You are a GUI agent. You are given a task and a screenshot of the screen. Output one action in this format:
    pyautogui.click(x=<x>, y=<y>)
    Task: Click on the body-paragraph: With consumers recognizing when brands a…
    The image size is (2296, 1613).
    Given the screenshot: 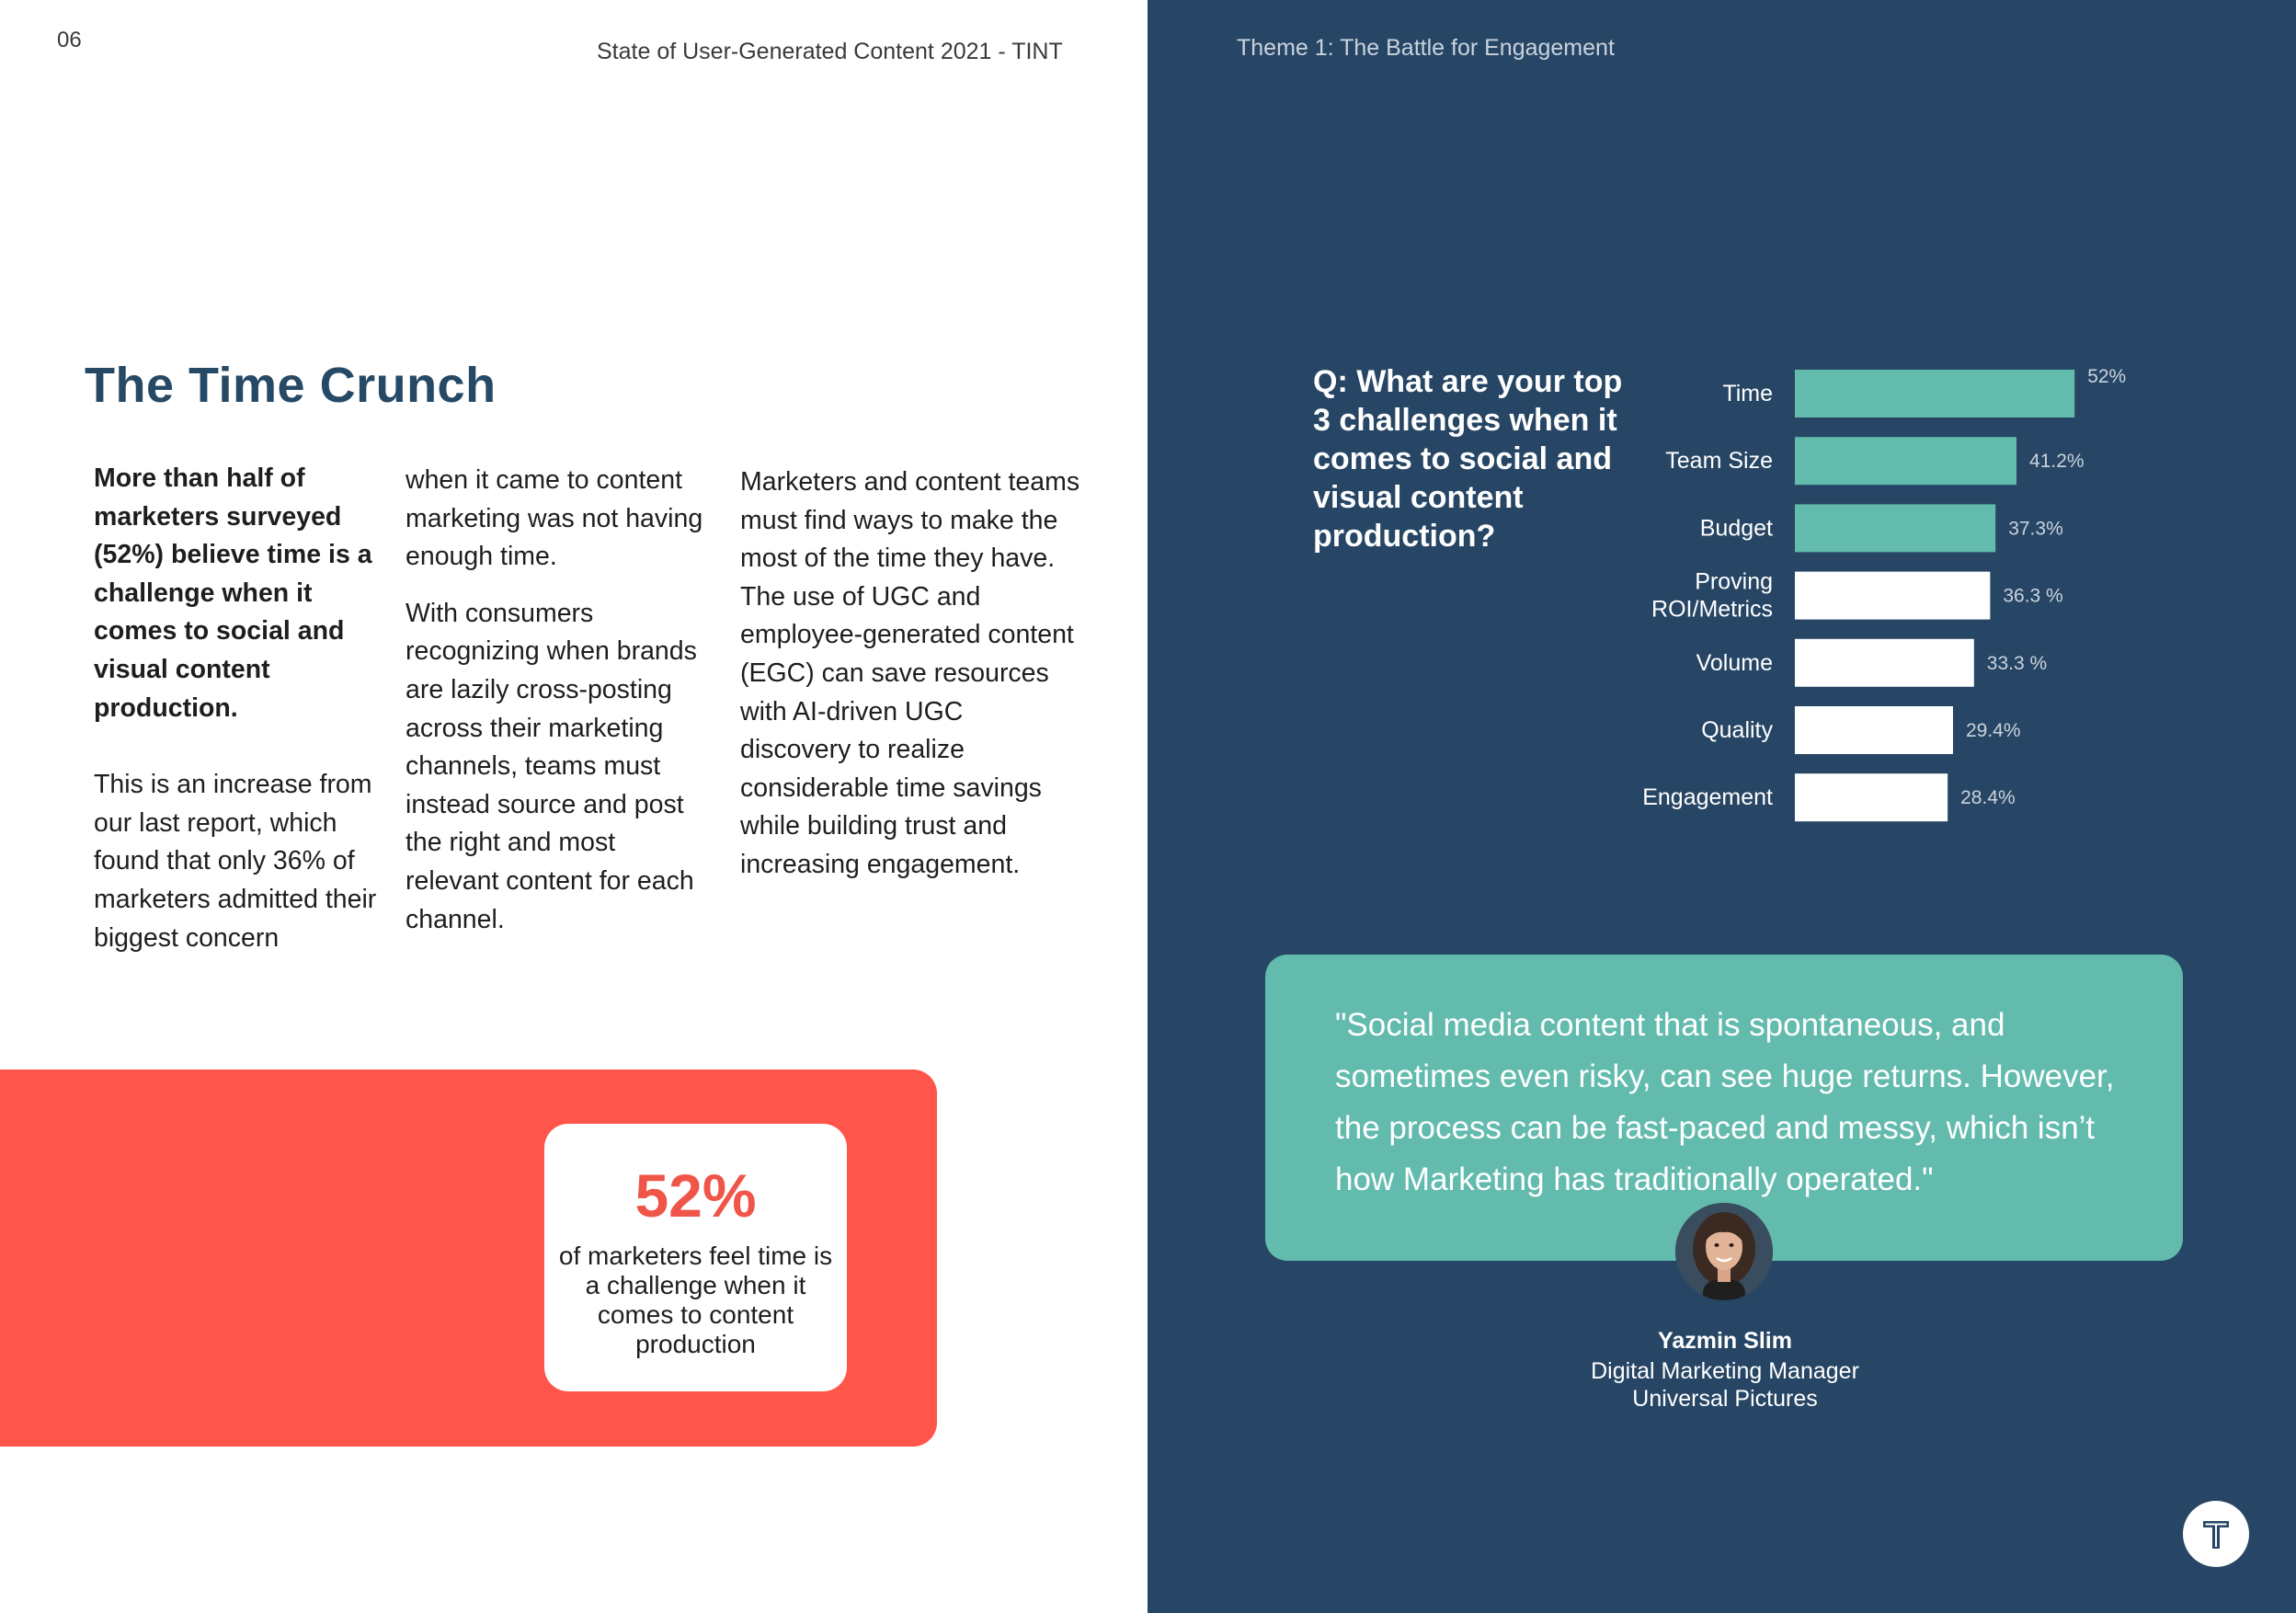 What is the action you would take?
    pyautogui.click(x=551, y=766)
    